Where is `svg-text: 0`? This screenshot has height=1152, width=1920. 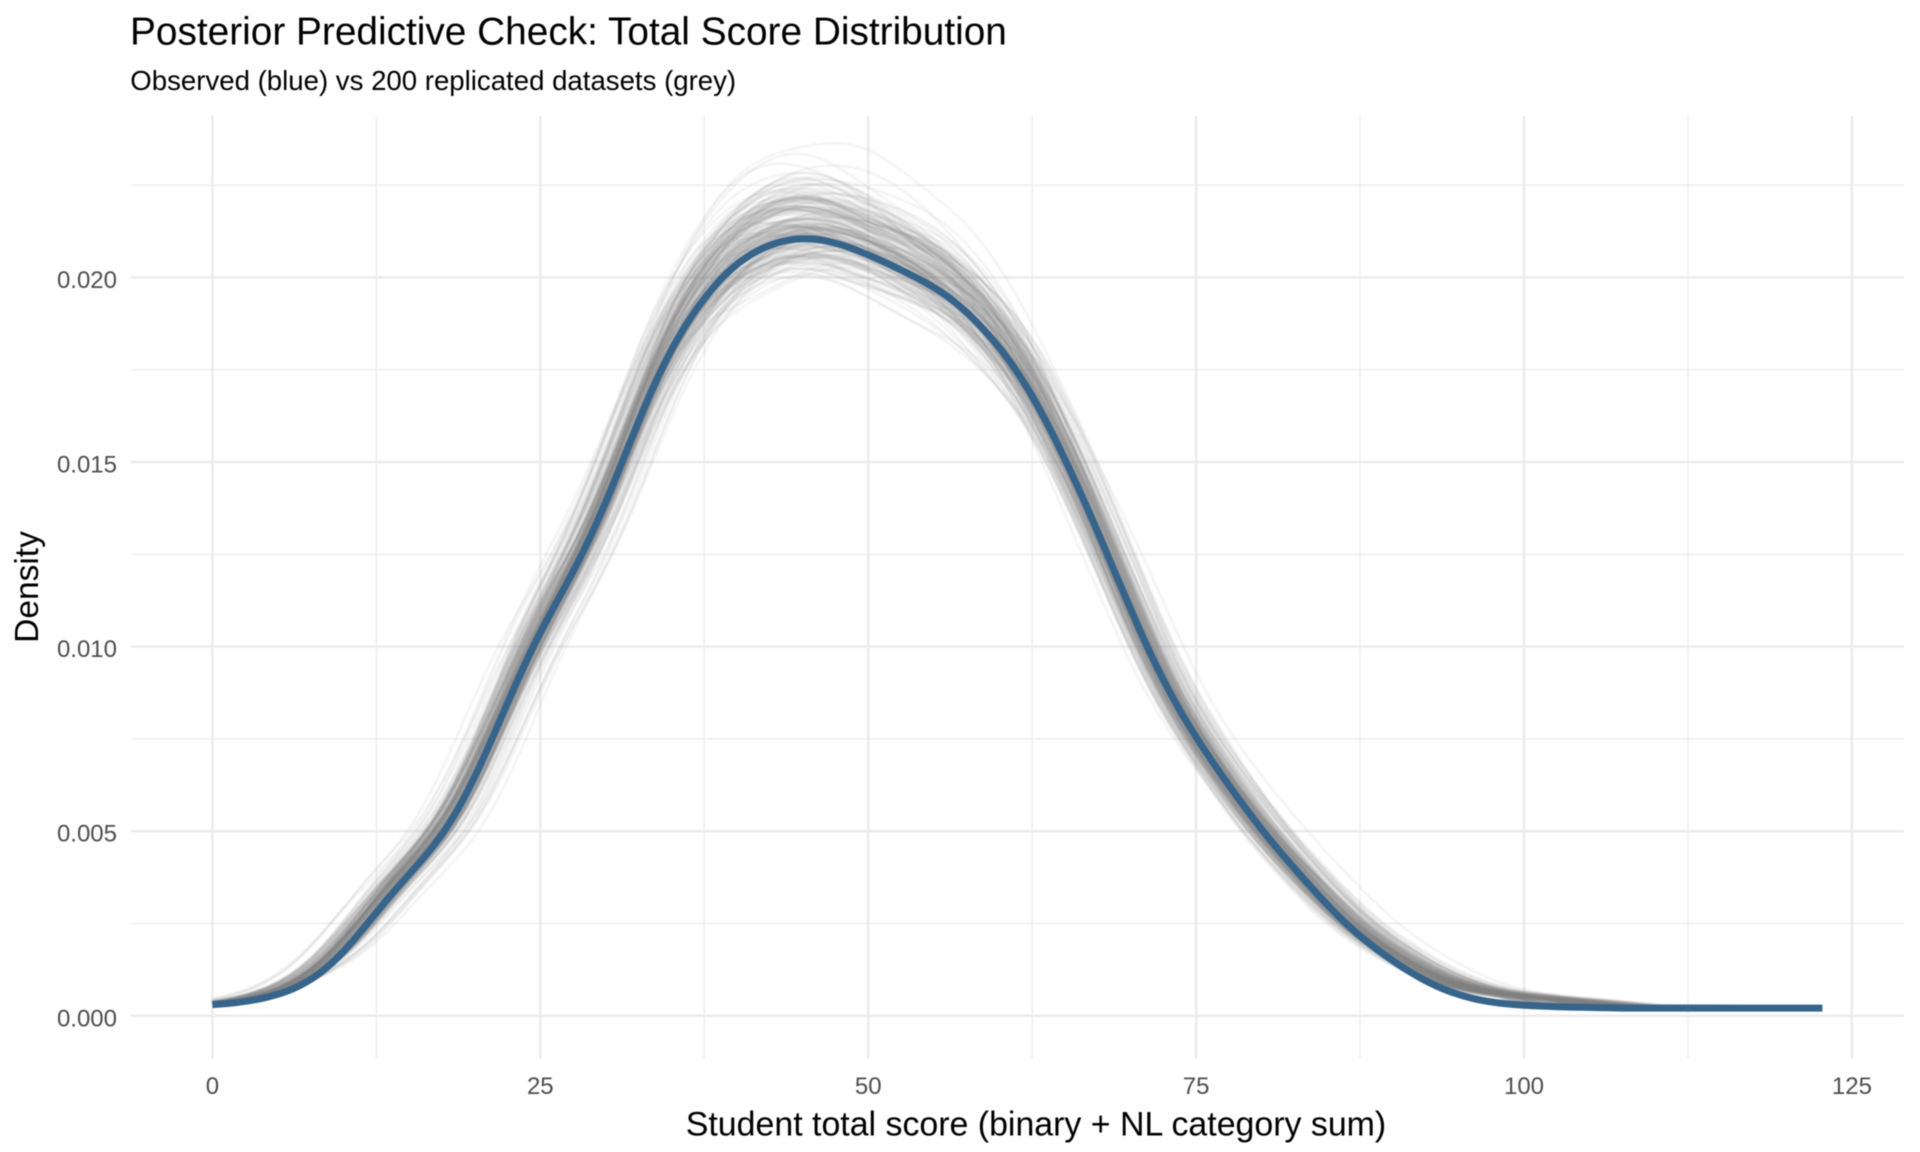
svg-text: 0 is located at coordinates (212, 1086).